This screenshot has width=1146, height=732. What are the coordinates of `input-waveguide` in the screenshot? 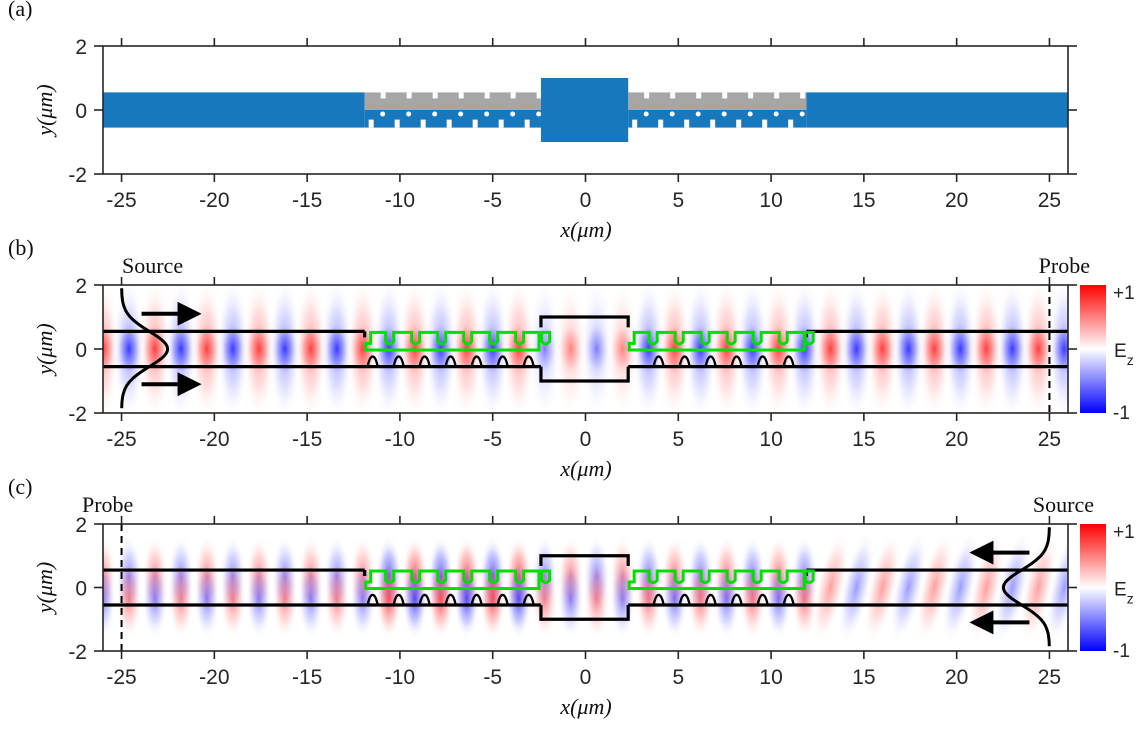 It's located at (234, 110).